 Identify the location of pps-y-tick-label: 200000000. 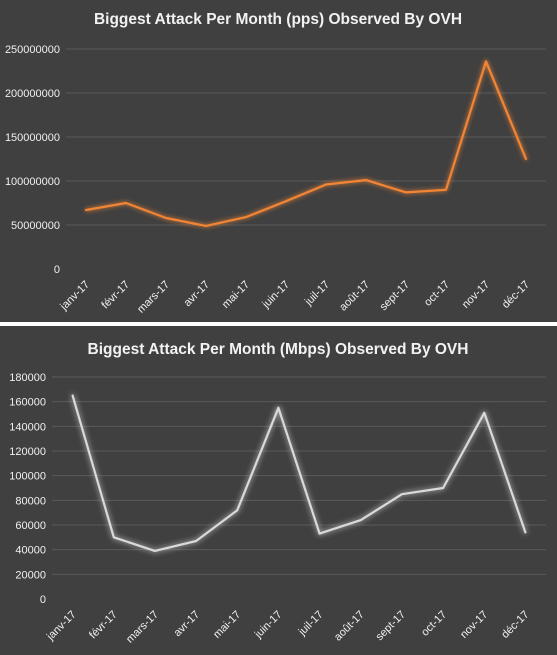
(32, 94).